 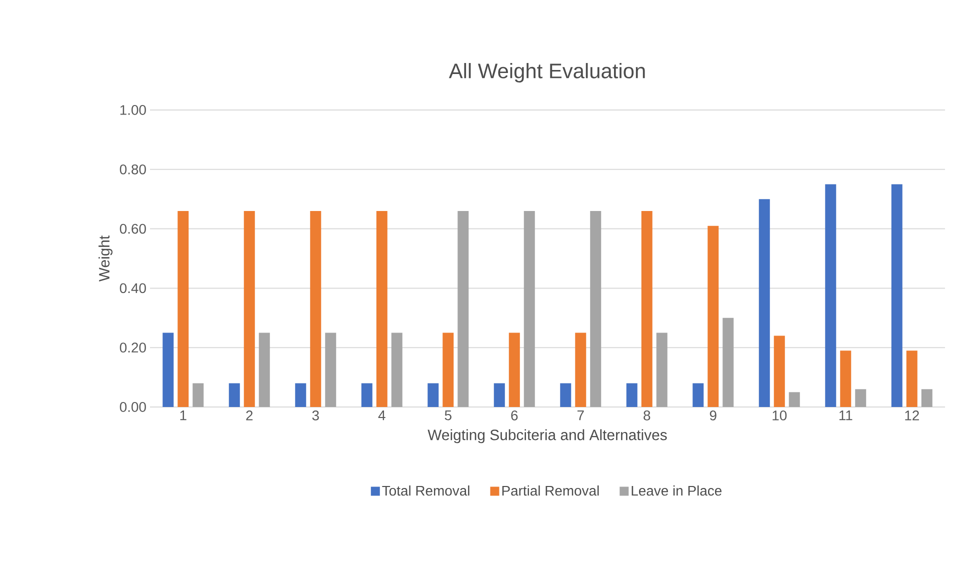 What do you see at coordinates (133, 288) in the screenshot?
I see `y-tick-label: 0.40` at bounding box center [133, 288].